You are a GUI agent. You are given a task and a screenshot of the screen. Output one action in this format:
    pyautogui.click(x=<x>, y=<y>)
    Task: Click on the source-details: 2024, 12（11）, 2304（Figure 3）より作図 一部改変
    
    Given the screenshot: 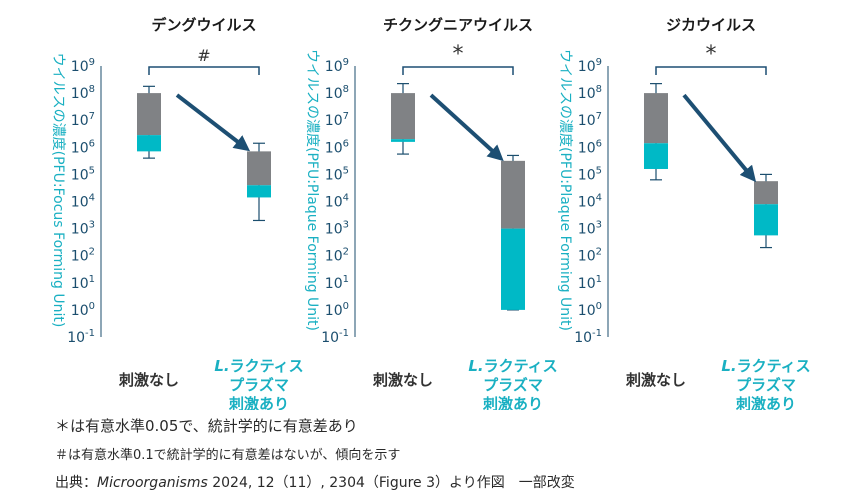 What is the action you would take?
    pyautogui.click(x=391, y=483)
    